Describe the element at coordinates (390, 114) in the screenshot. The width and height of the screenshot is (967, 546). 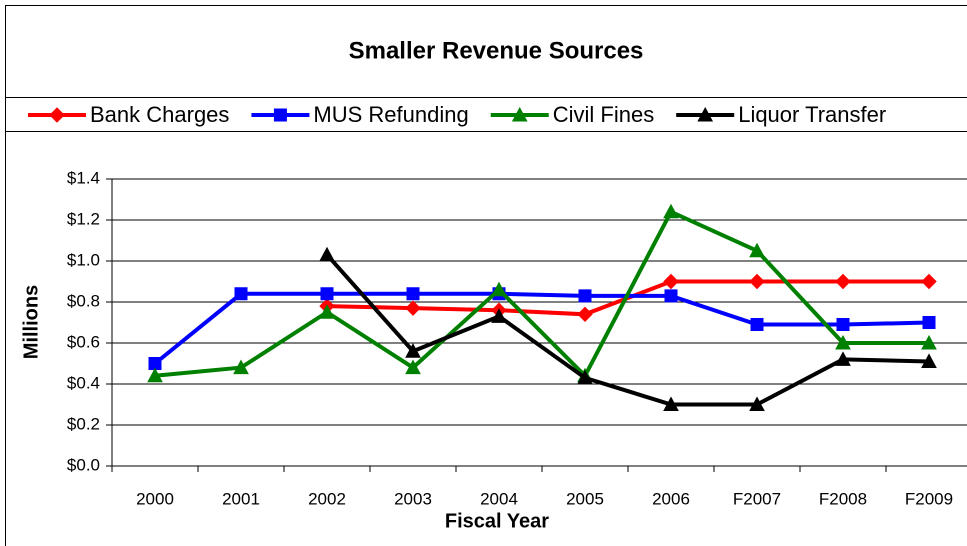
I see `legend-label: MUS Refunding` at that location.